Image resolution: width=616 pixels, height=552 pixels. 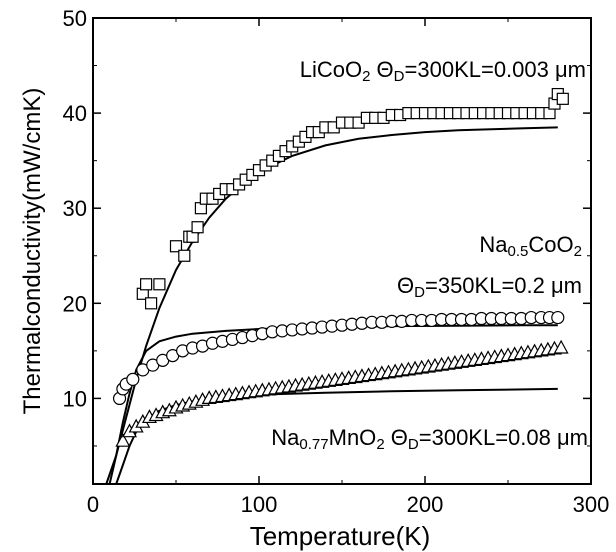 I want to click on series-3-triangle-markers, so click(x=342, y=393).